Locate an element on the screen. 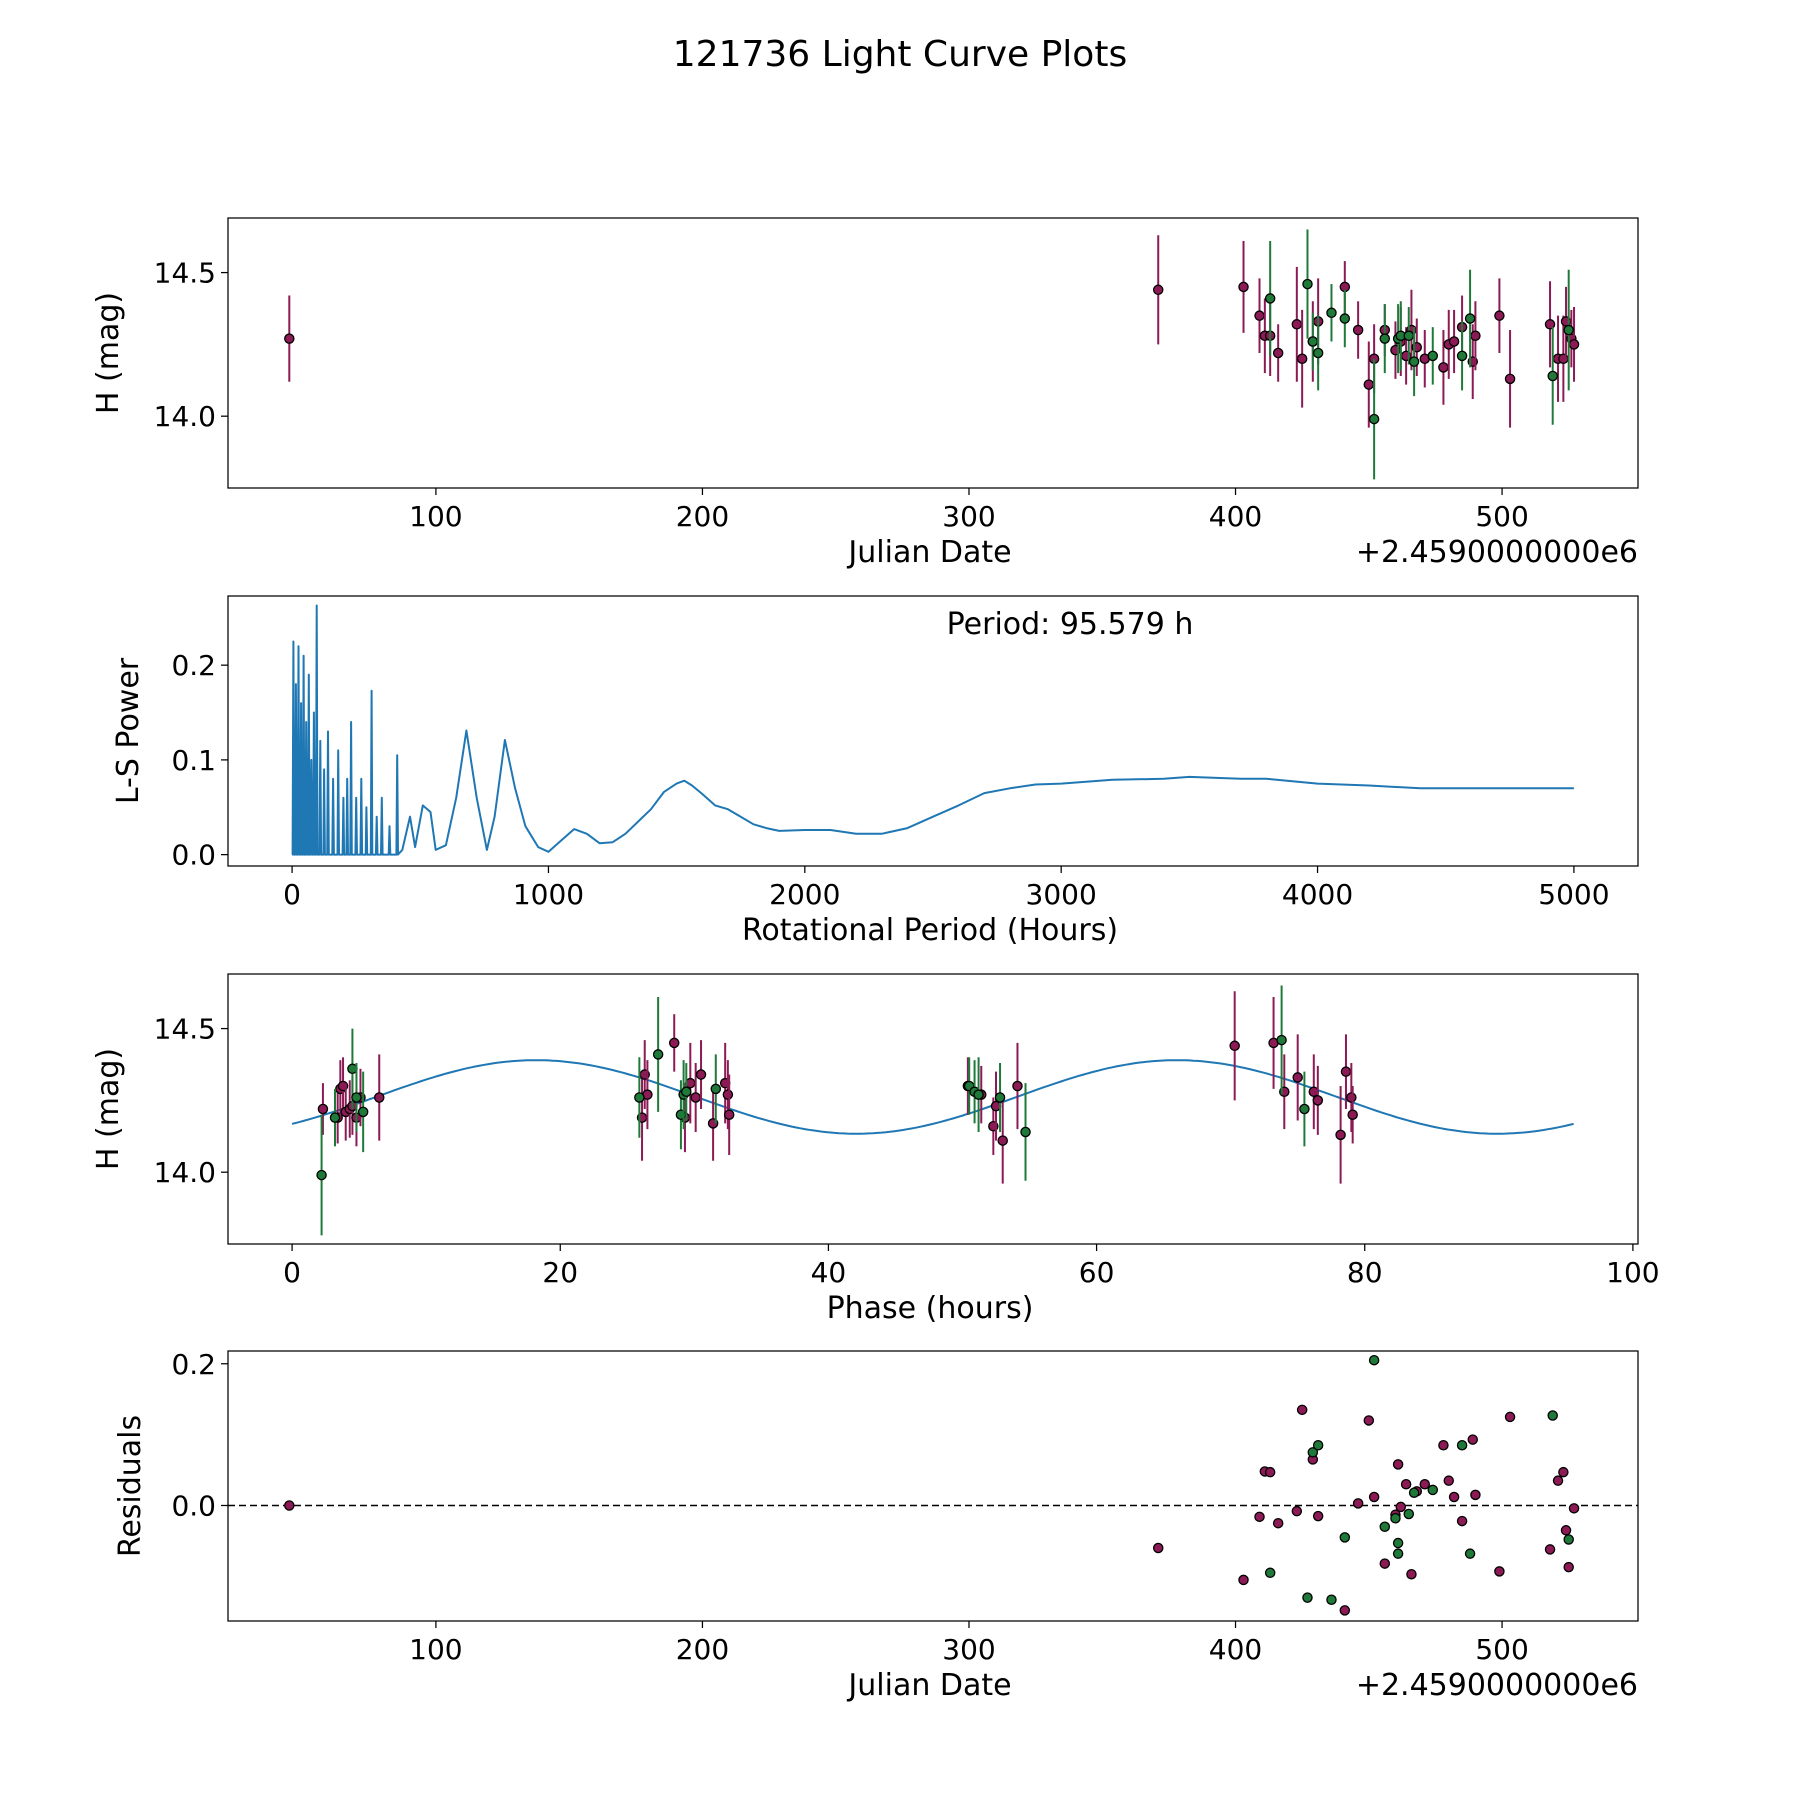  x-axis-label: Julian Date is located at coordinates (928, 552).